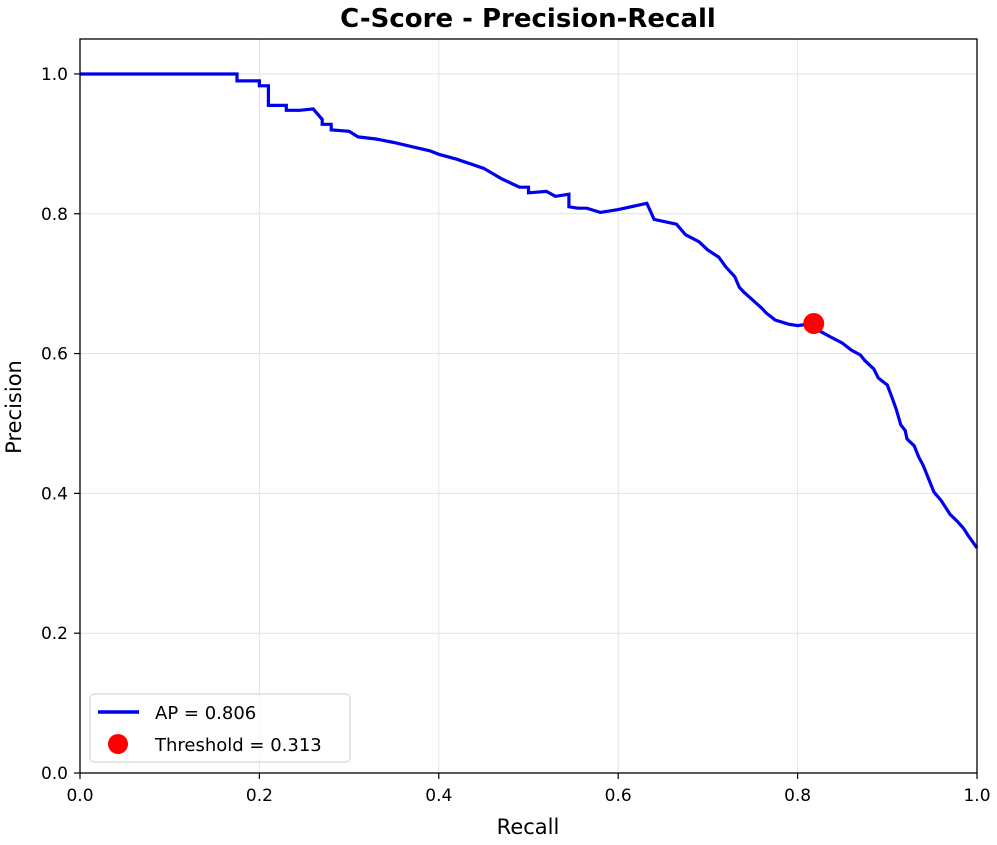 This screenshot has height=845, width=997. What do you see at coordinates (259, 796) in the screenshot?
I see `x-tick-label-1: 0.2` at bounding box center [259, 796].